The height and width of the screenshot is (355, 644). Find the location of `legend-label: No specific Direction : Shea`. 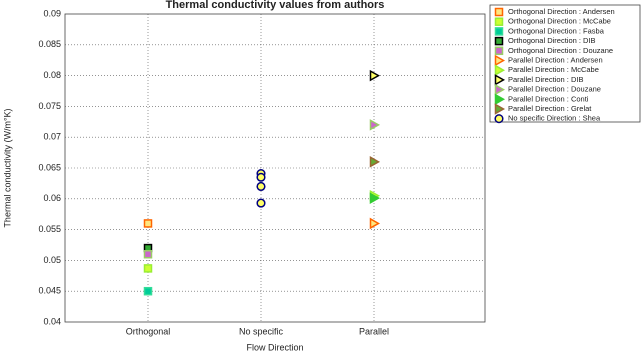

legend-label: No specific Direction : Shea is located at coordinates (554, 118).